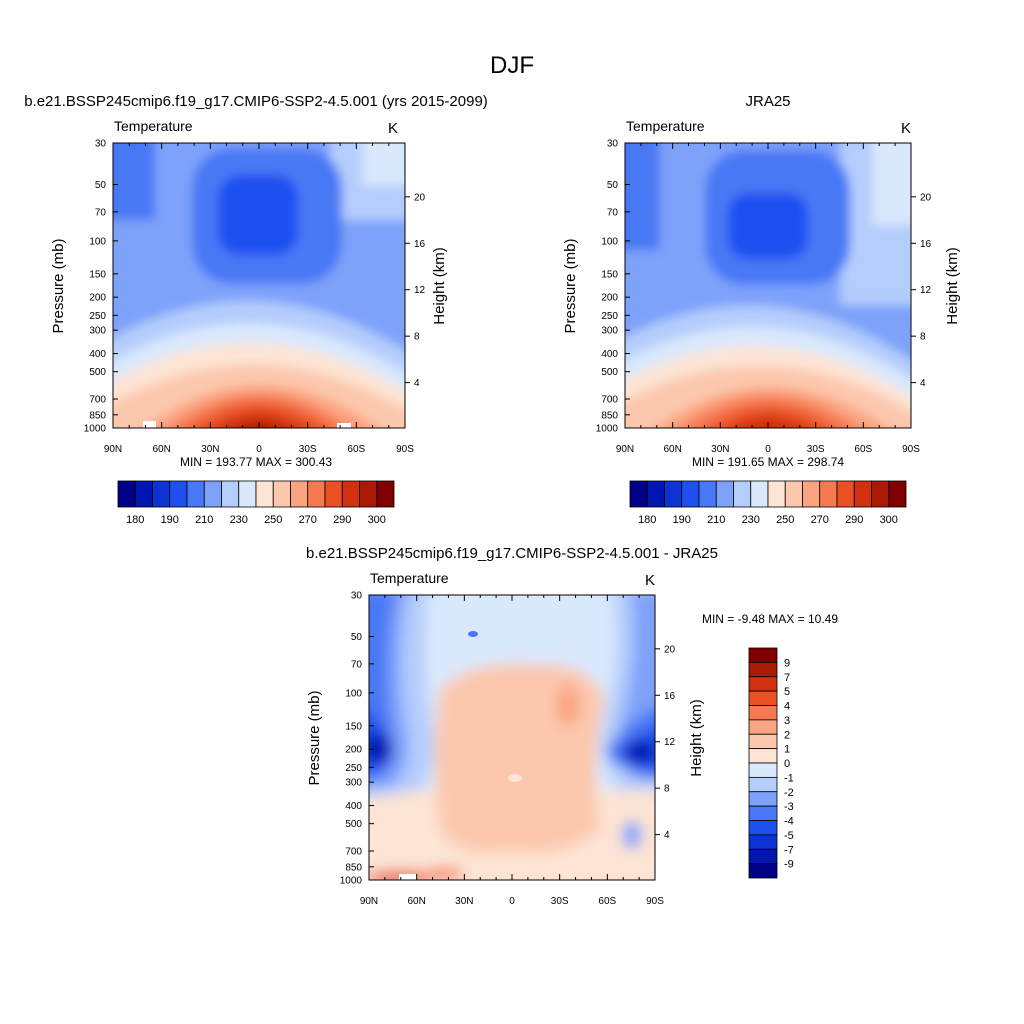  I want to click on x-tick-label: 60S, so click(356, 449).